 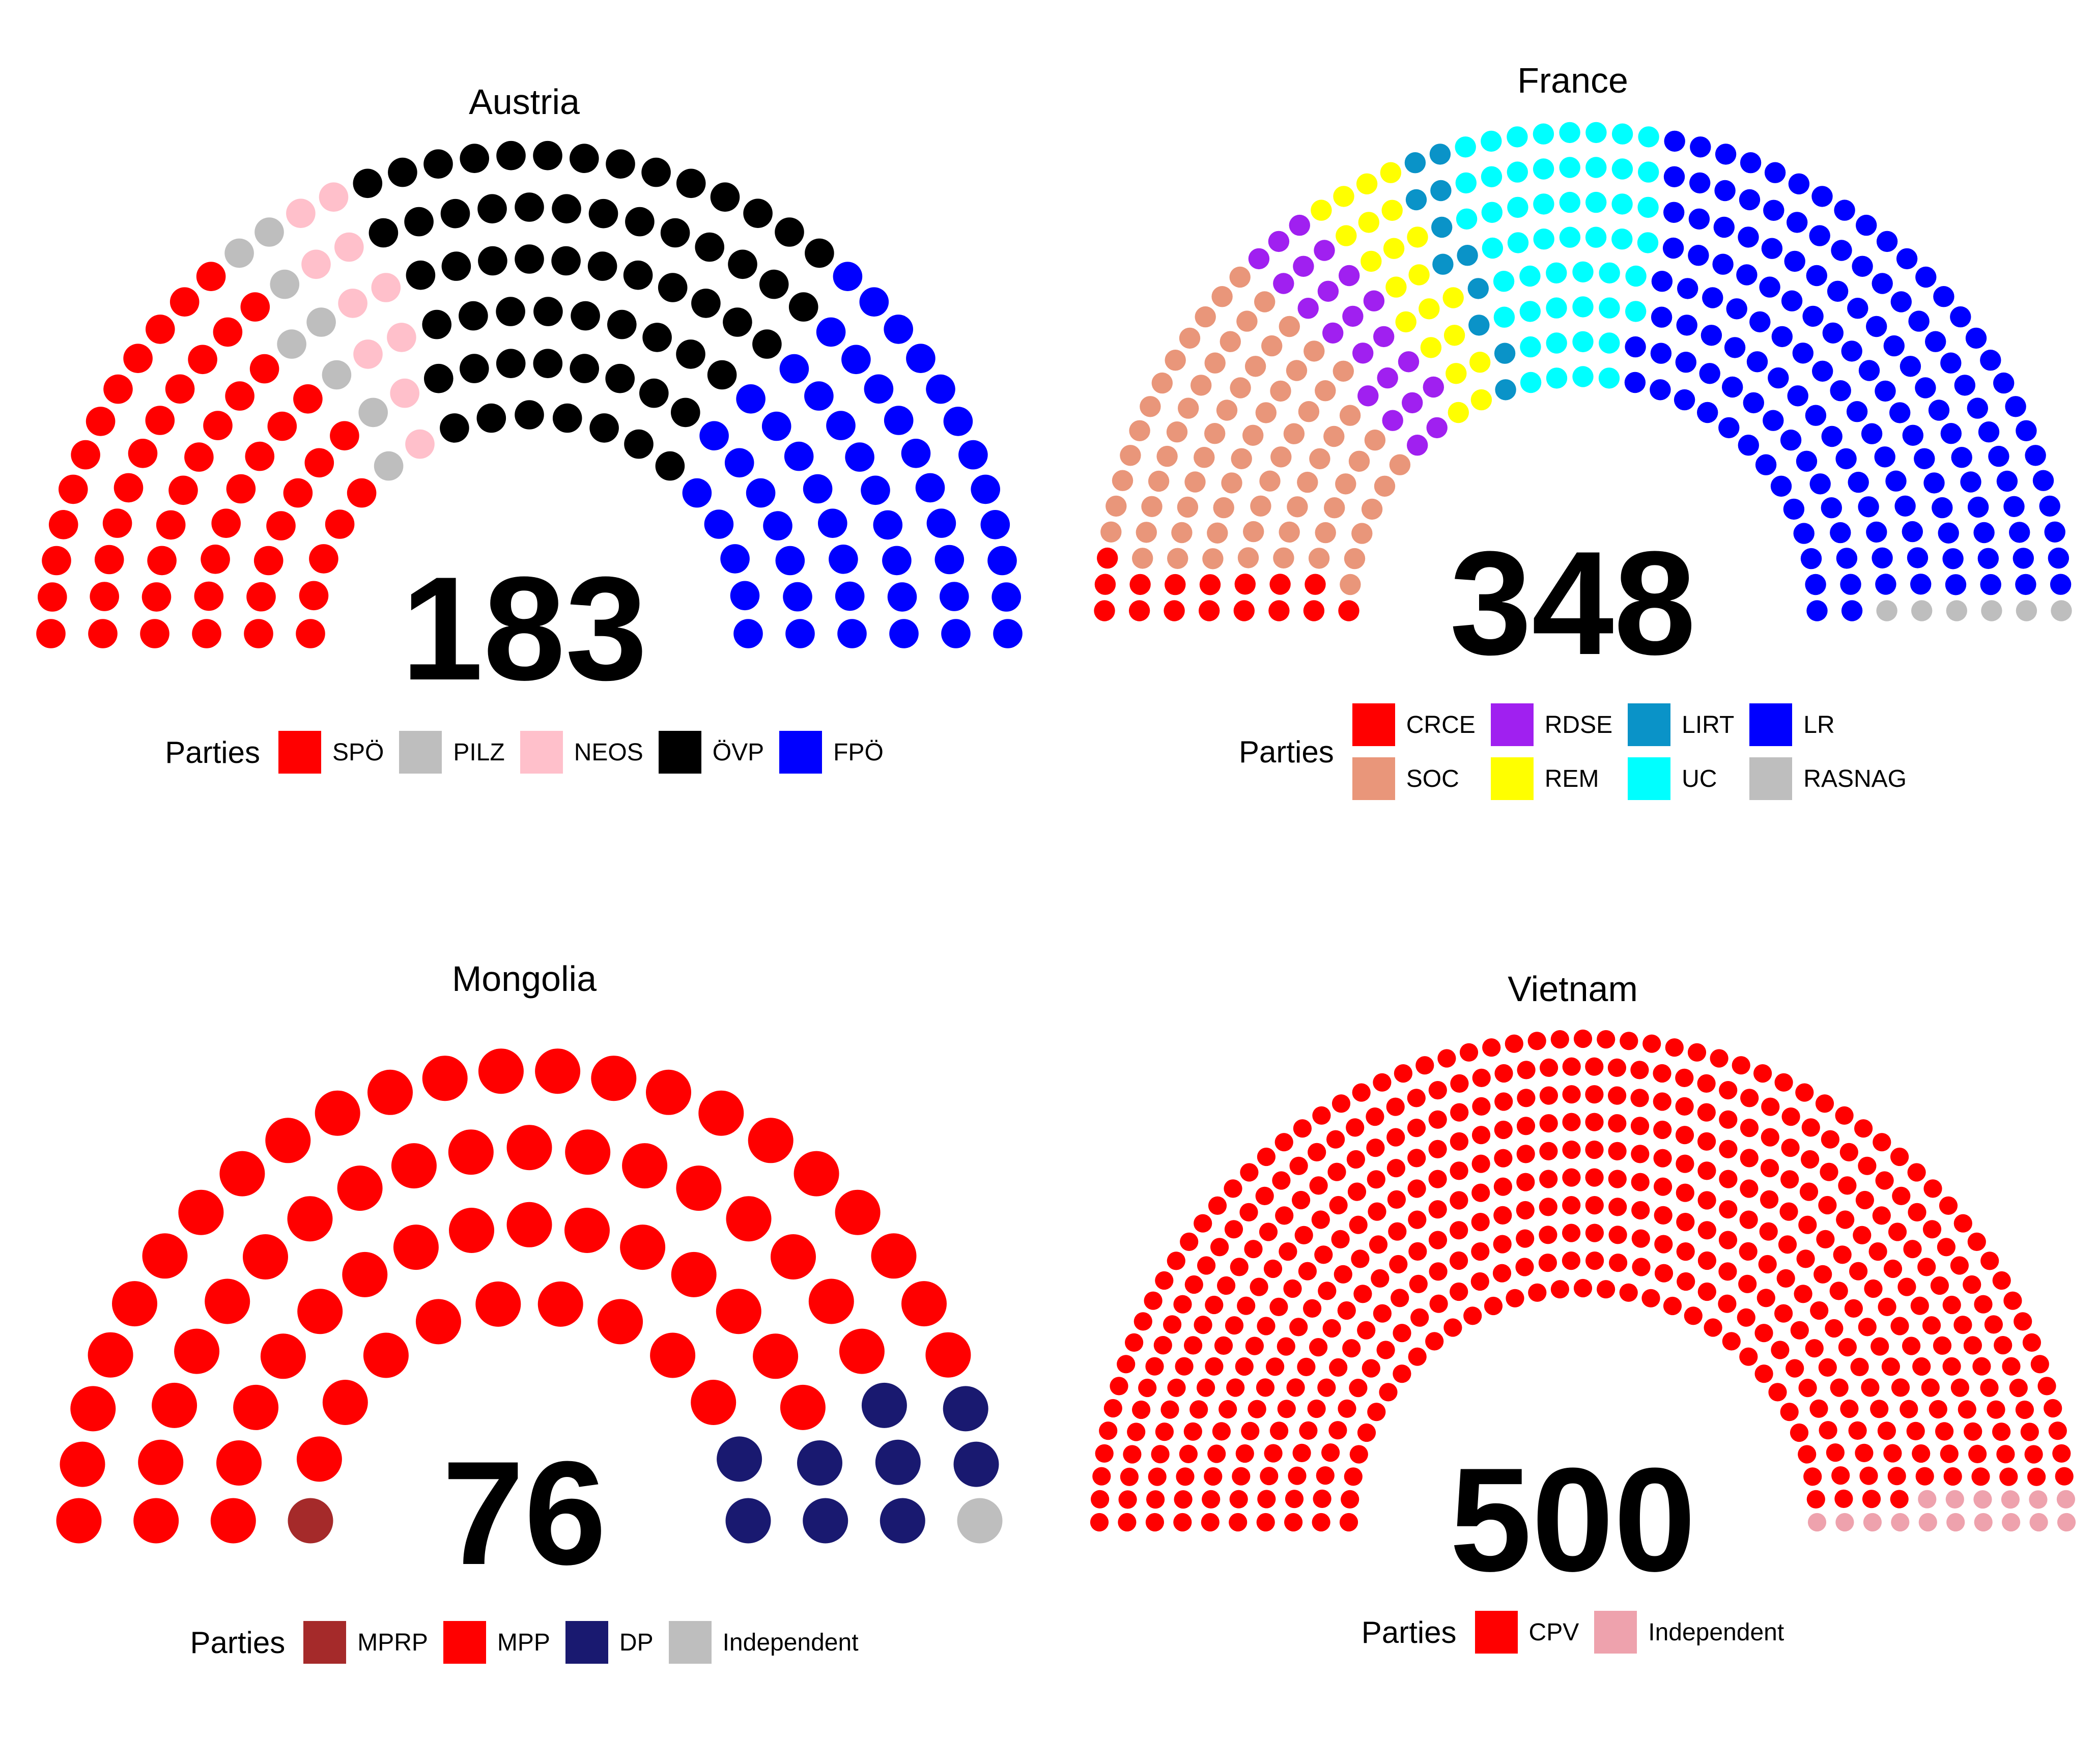 I want to click on legend-item-independent: Independent, so click(x=763, y=1642).